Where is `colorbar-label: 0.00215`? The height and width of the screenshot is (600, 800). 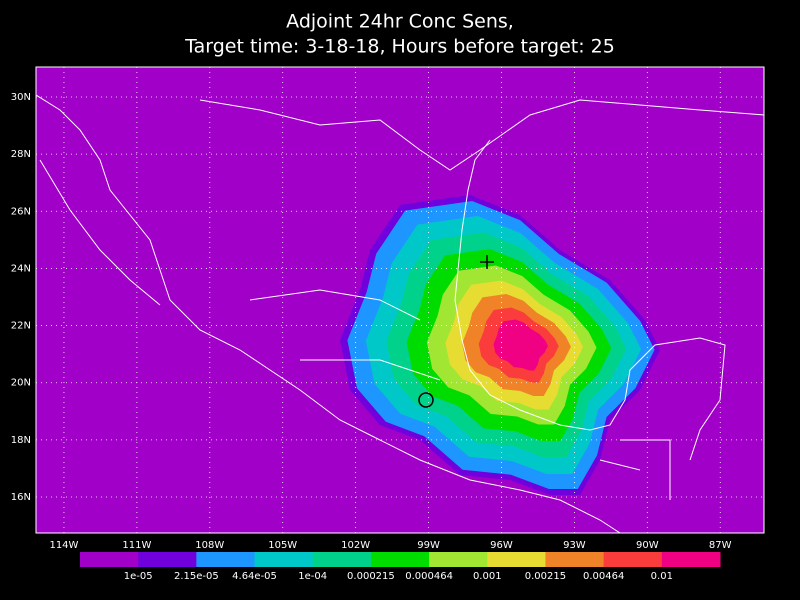
colorbar-label: 0.00215 is located at coordinates (545, 576).